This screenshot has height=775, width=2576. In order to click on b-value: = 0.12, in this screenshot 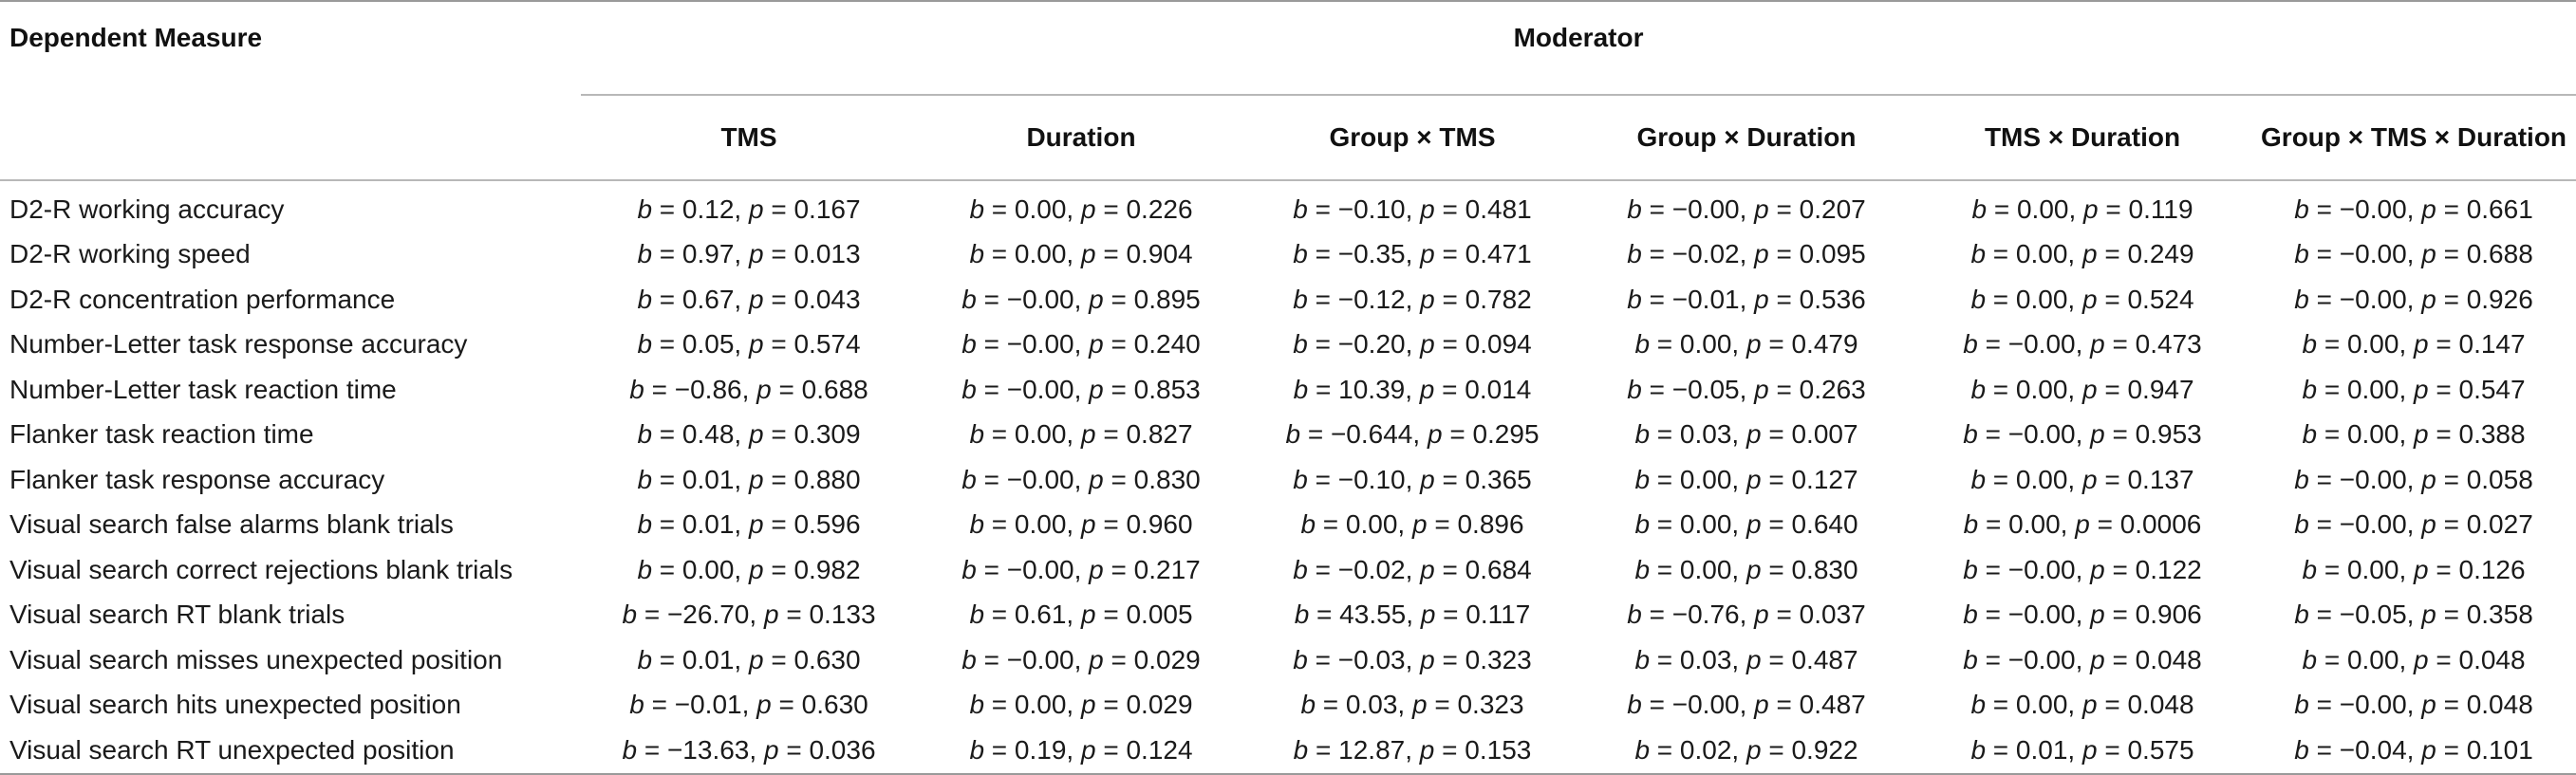, I will do `click(701, 209)`.